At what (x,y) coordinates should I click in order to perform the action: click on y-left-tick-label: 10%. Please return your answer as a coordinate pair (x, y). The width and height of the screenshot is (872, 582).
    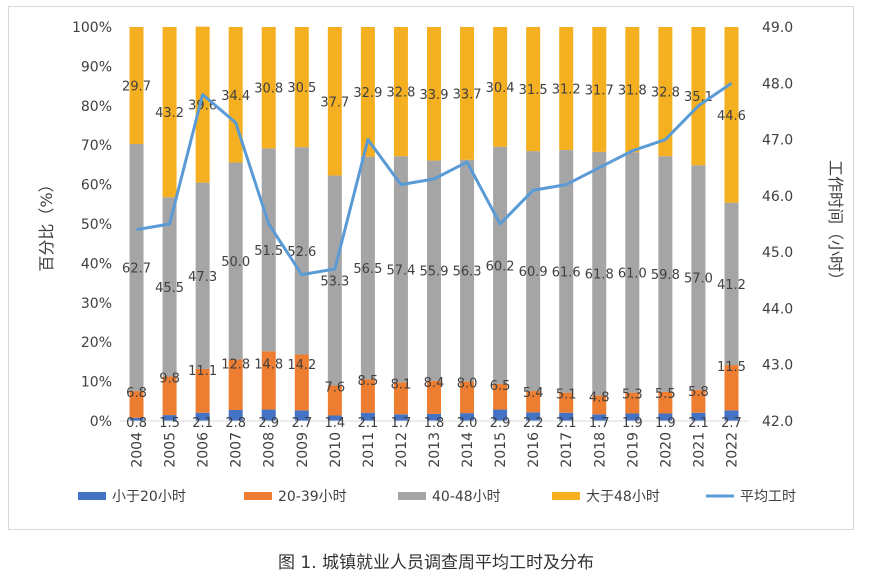
    Looking at the image, I should click on (96, 383).